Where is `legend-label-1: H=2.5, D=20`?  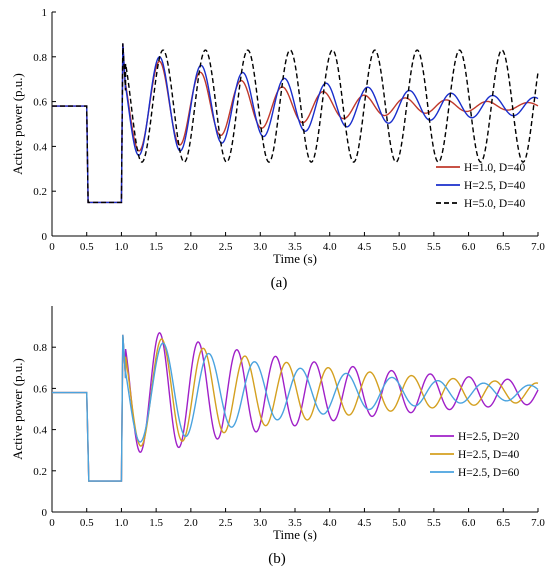 legend-label-1: H=2.5, D=20 is located at coordinates (488, 437).